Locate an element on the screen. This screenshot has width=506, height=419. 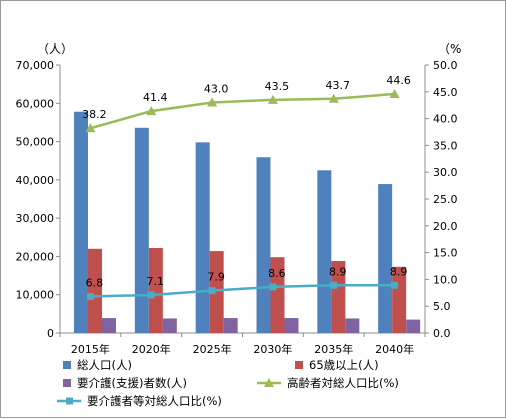
right-tick-label: 35.0 is located at coordinates (445, 145).